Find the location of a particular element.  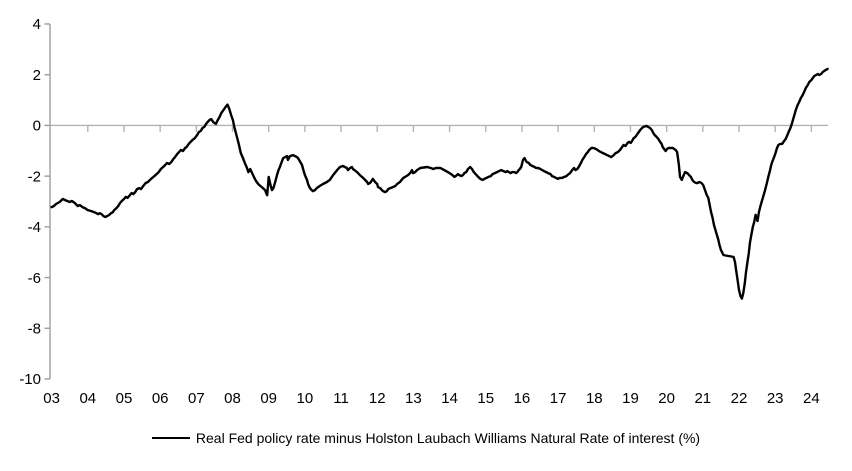

y-tick-label: 4 is located at coordinates (37, 24).